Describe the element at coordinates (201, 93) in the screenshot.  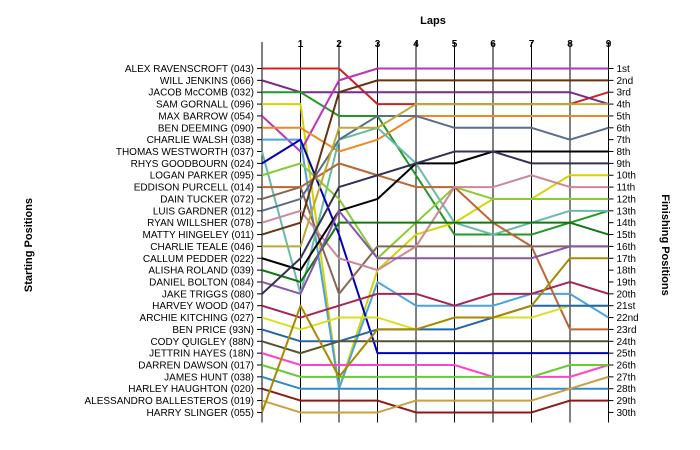
I see `starting-position-label: JACOB McCOMB (032)` at that location.